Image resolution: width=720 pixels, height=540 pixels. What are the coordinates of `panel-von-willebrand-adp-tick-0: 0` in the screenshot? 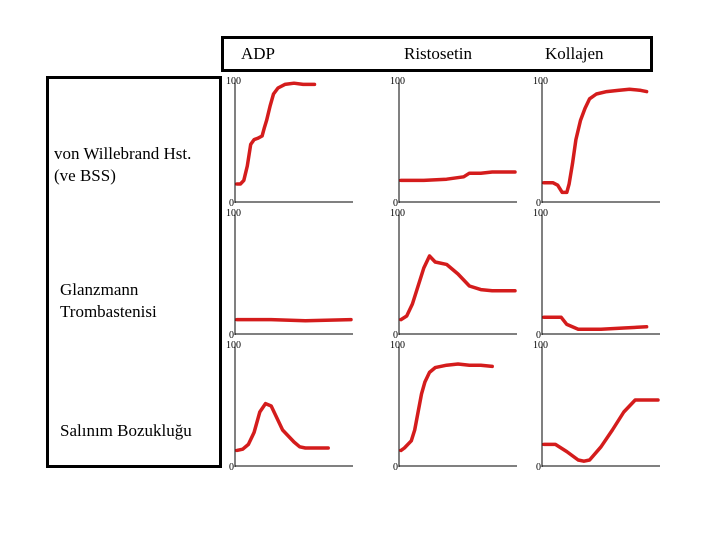 It's located at (231, 203).